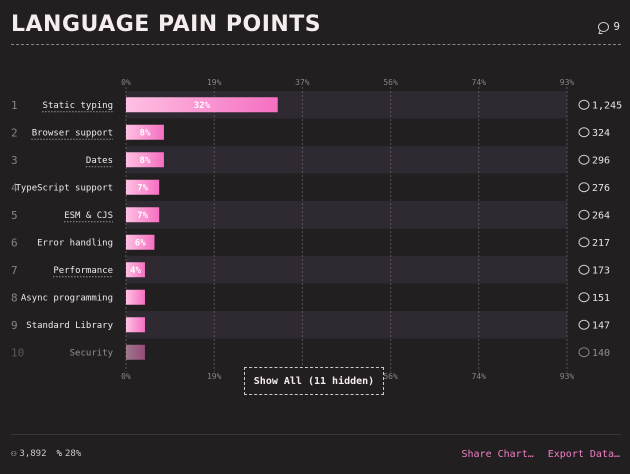  What do you see at coordinates (316, 434) in the screenshot?
I see `footer-divider` at bounding box center [316, 434].